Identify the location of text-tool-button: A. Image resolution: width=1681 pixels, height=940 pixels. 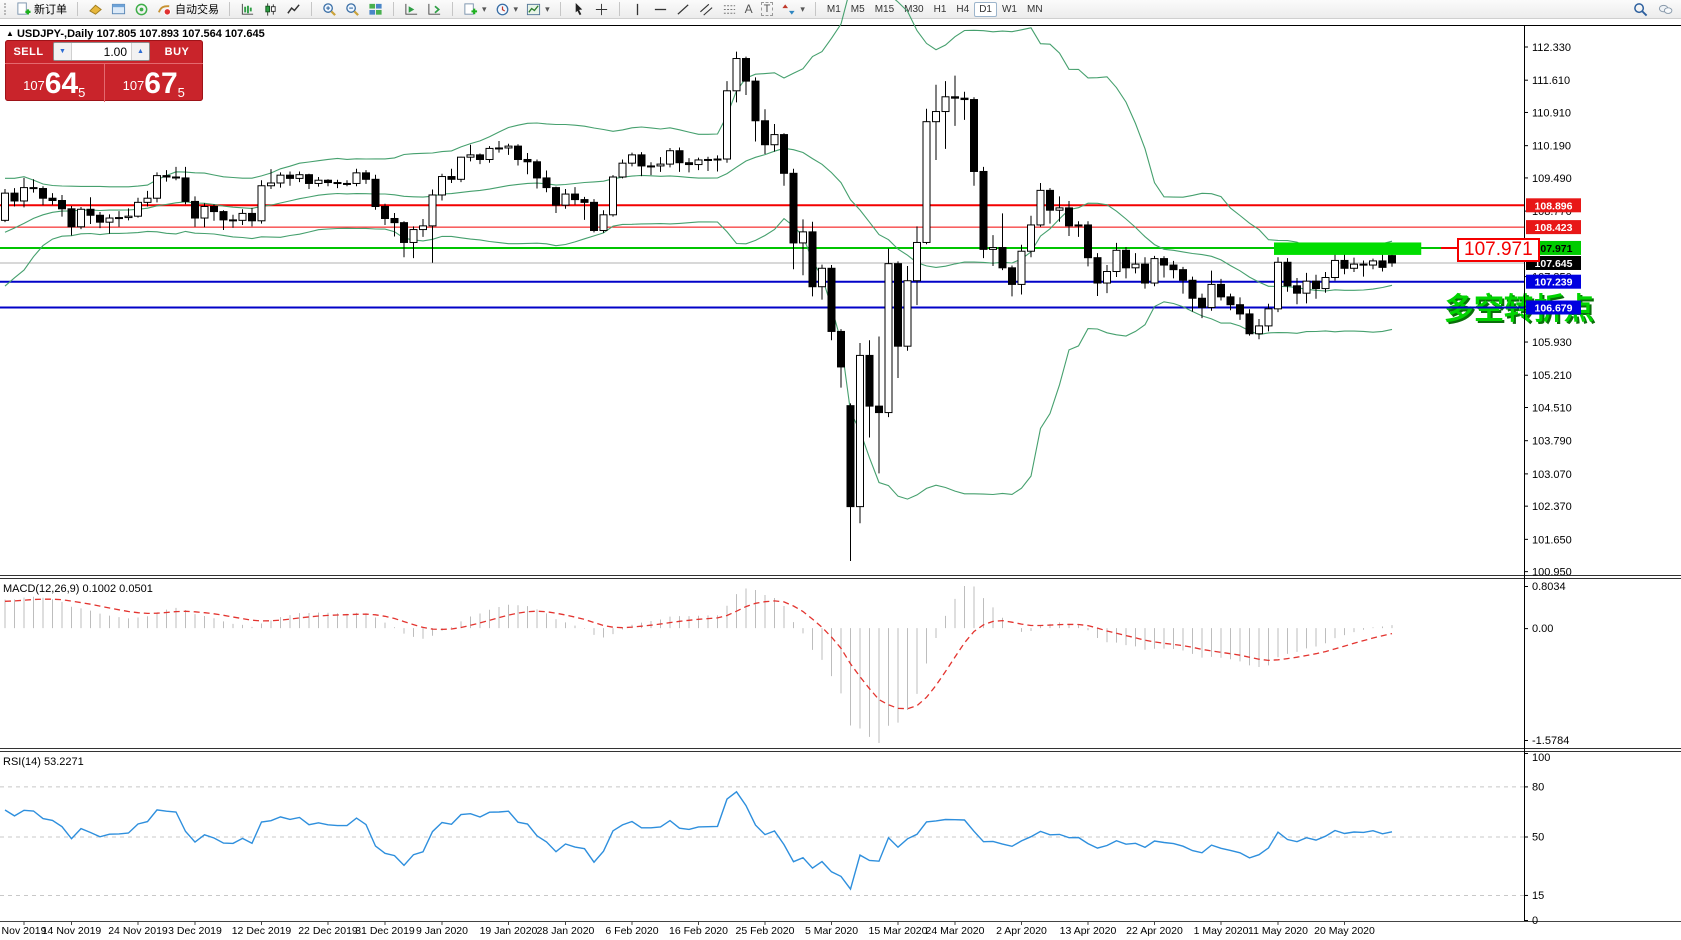
(749, 9).